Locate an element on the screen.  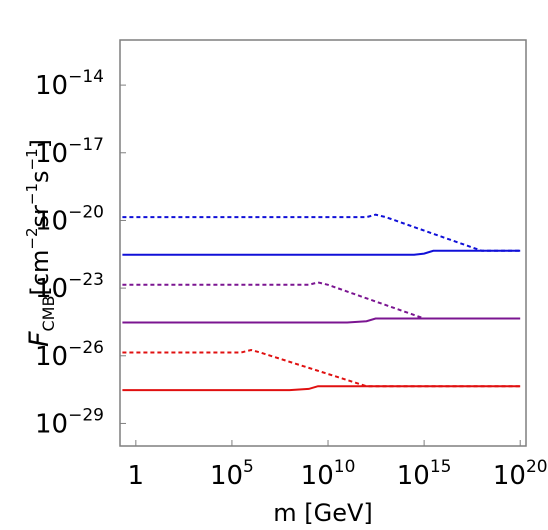
y-label-subscript: CMB is located at coordinates (48, 314).